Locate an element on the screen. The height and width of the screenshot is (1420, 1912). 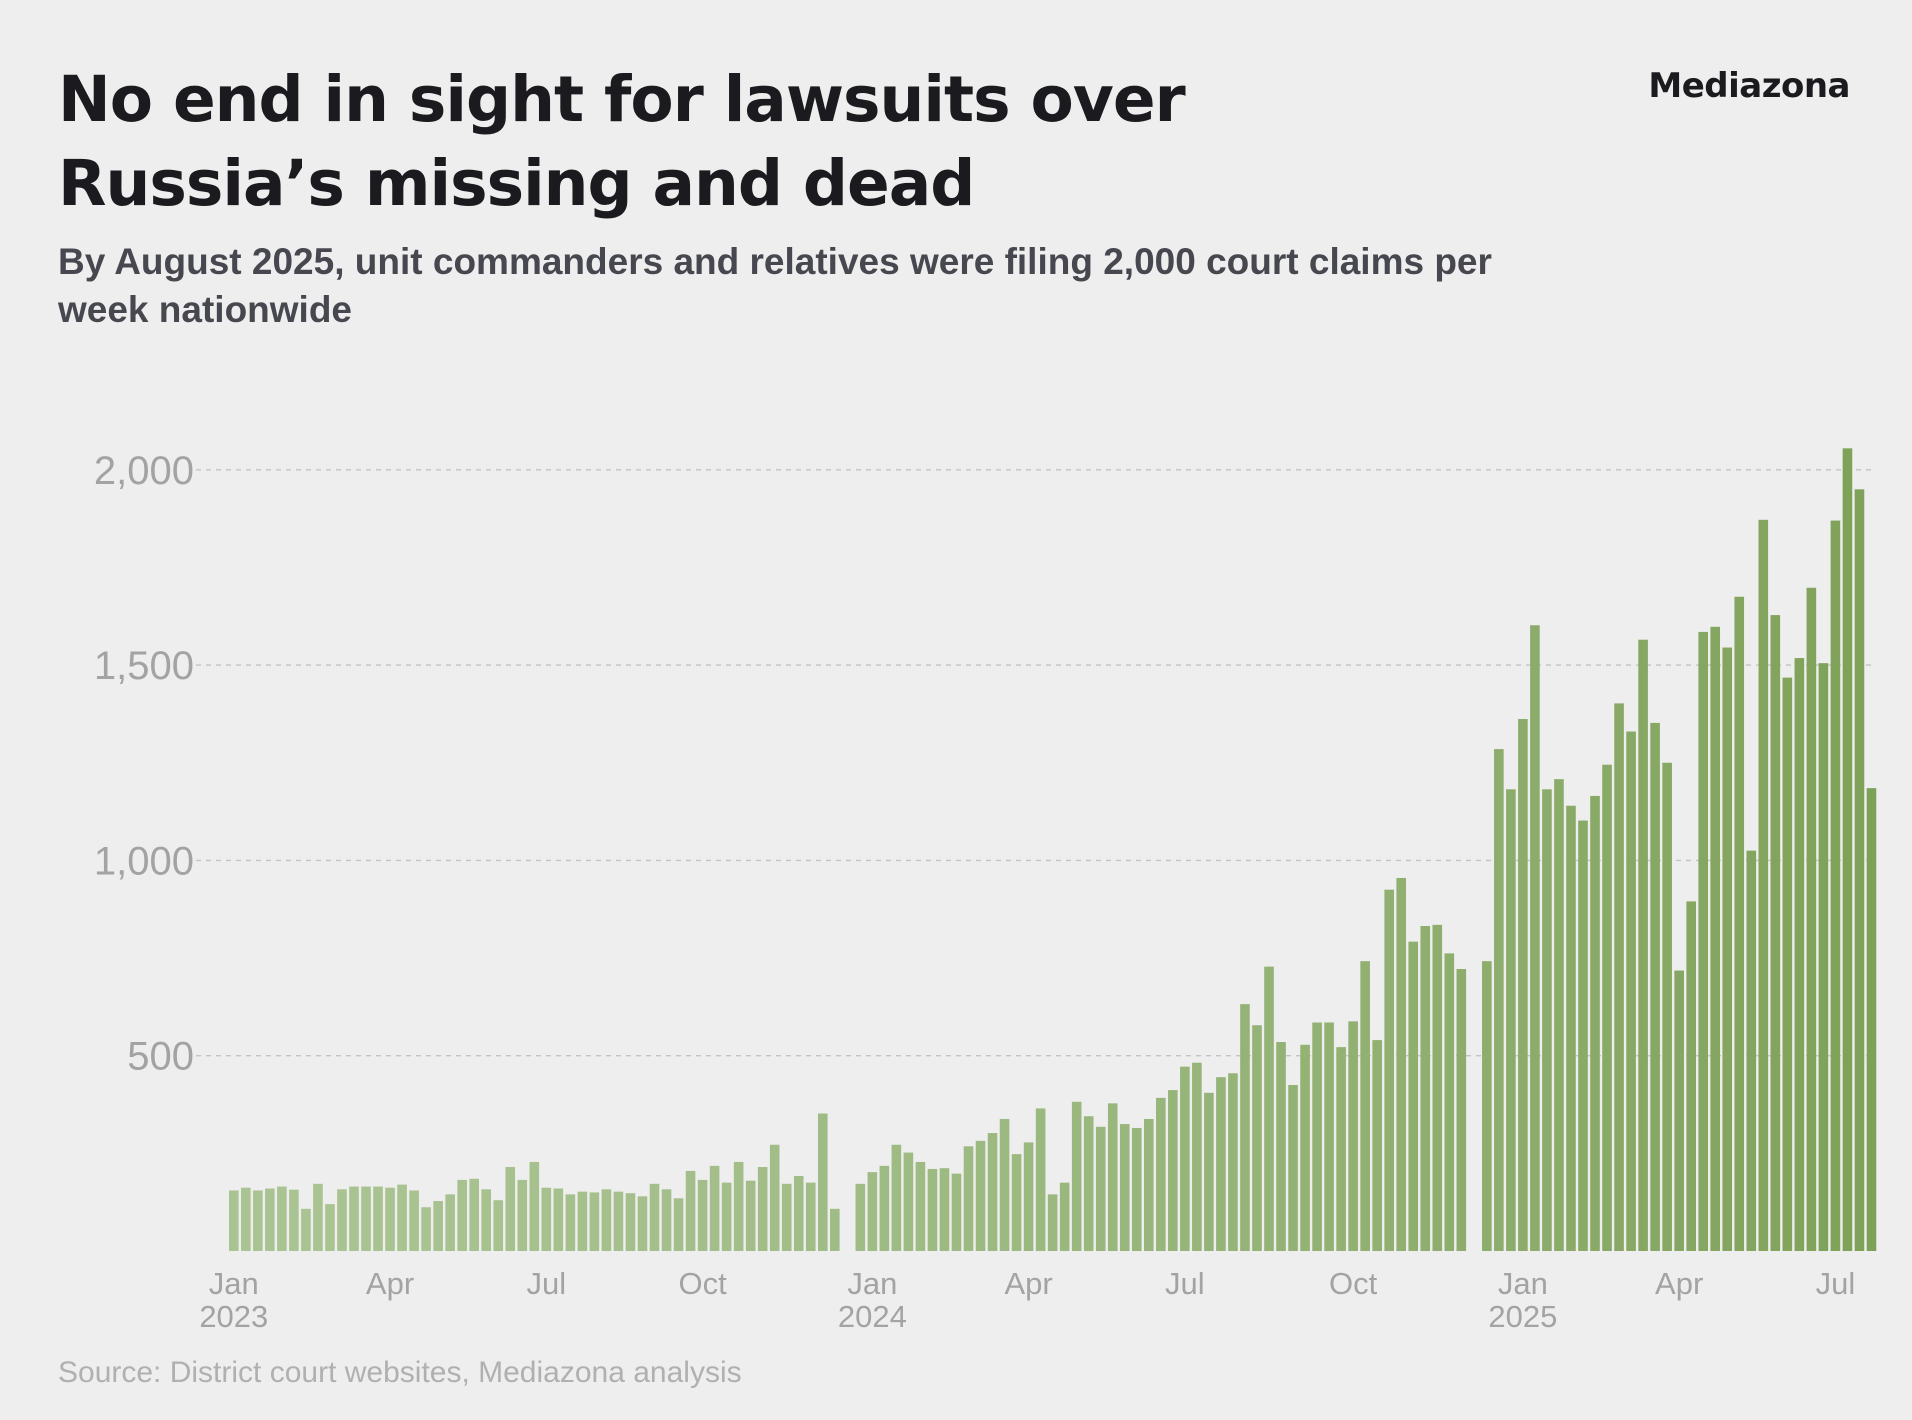
x-tick-year: 2025 is located at coordinates (1522, 1316).